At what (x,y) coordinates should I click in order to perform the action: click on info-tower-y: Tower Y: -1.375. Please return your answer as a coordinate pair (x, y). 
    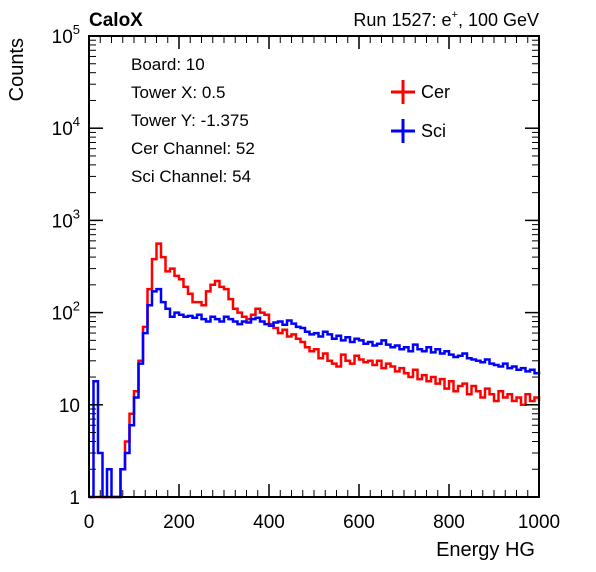
    Looking at the image, I should click on (190, 120).